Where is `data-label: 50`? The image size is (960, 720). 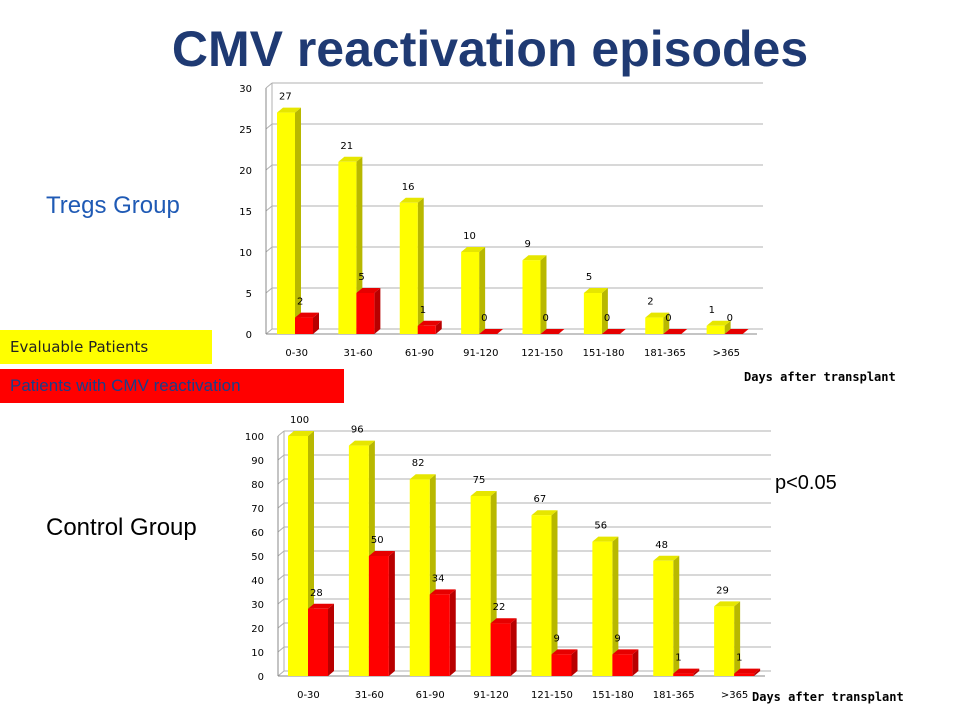 data-label: 50 is located at coordinates (377, 540).